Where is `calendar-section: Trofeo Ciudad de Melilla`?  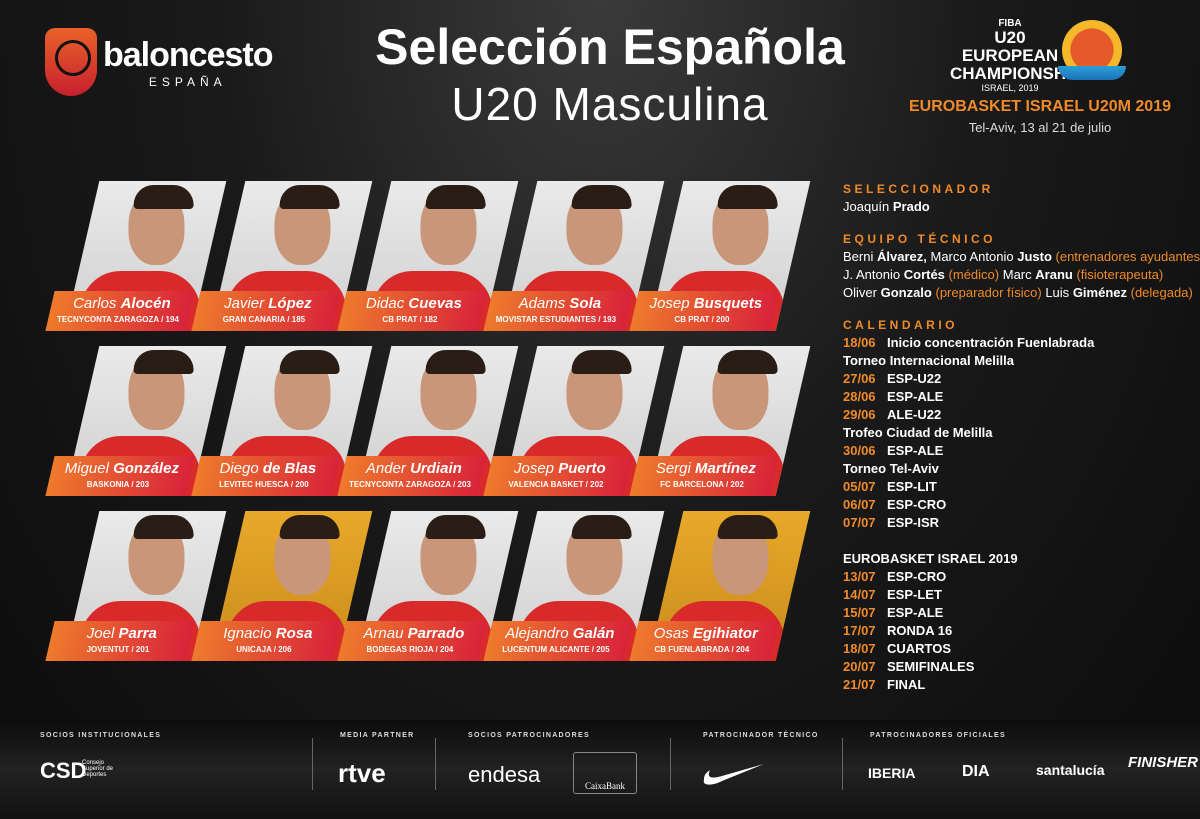
calendar-section: Trofeo Ciudad de Melilla is located at coordinates (918, 432).